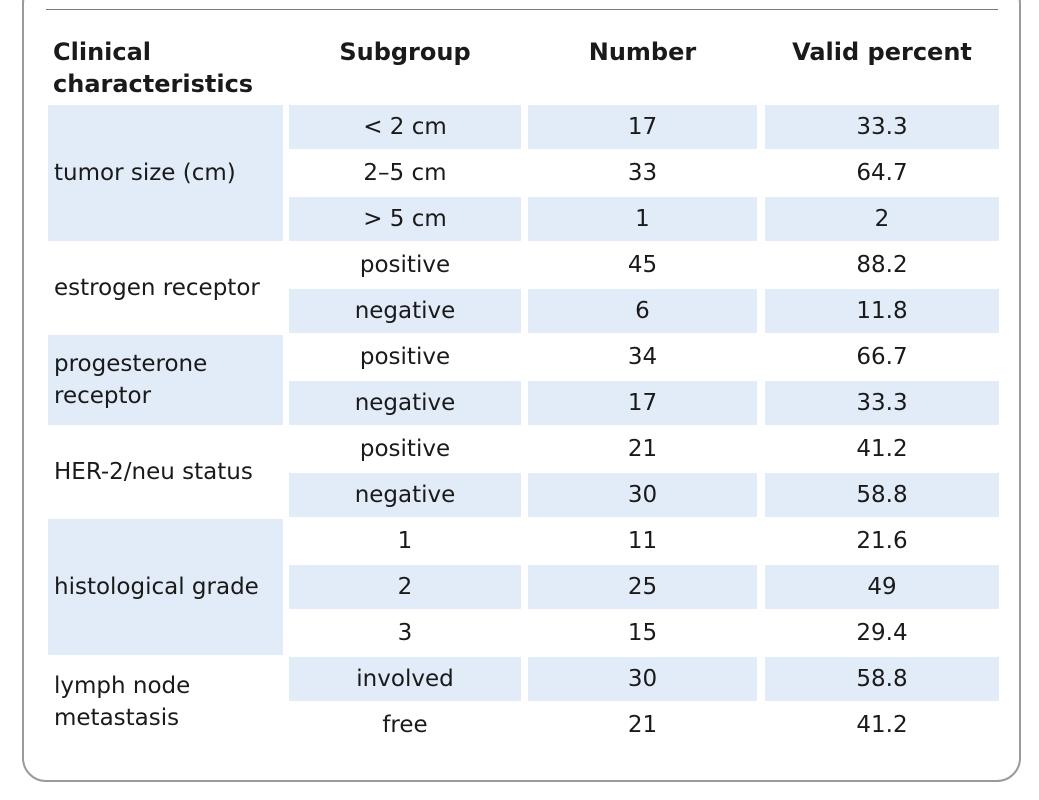 This screenshot has height=800, width=1039. Describe the element at coordinates (405, 541) in the screenshot. I see `subgroup-cell: 1` at that location.